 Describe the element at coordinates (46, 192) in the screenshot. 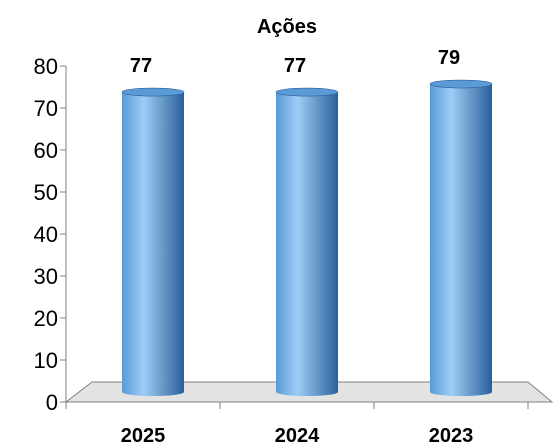

I see `y-tick-label: 50` at that location.